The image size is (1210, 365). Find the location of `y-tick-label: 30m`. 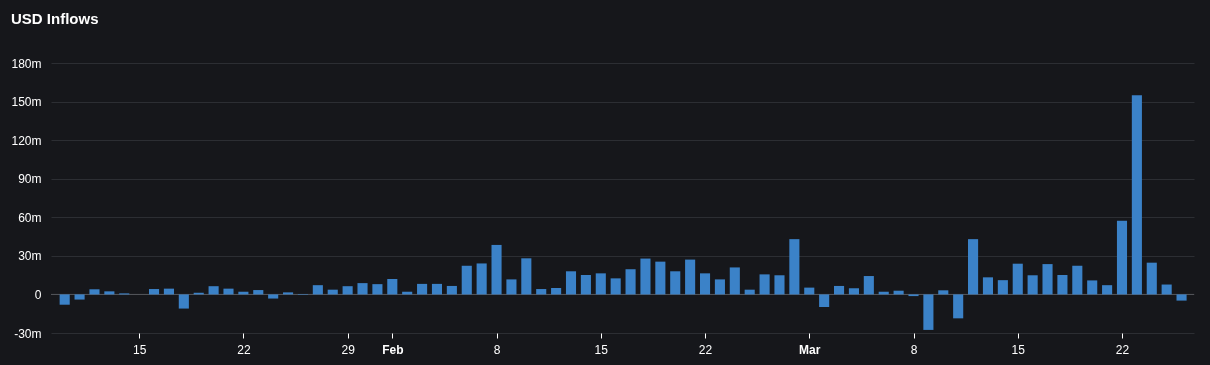

y-tick-label: 30m is located at coordinates (30, 256).